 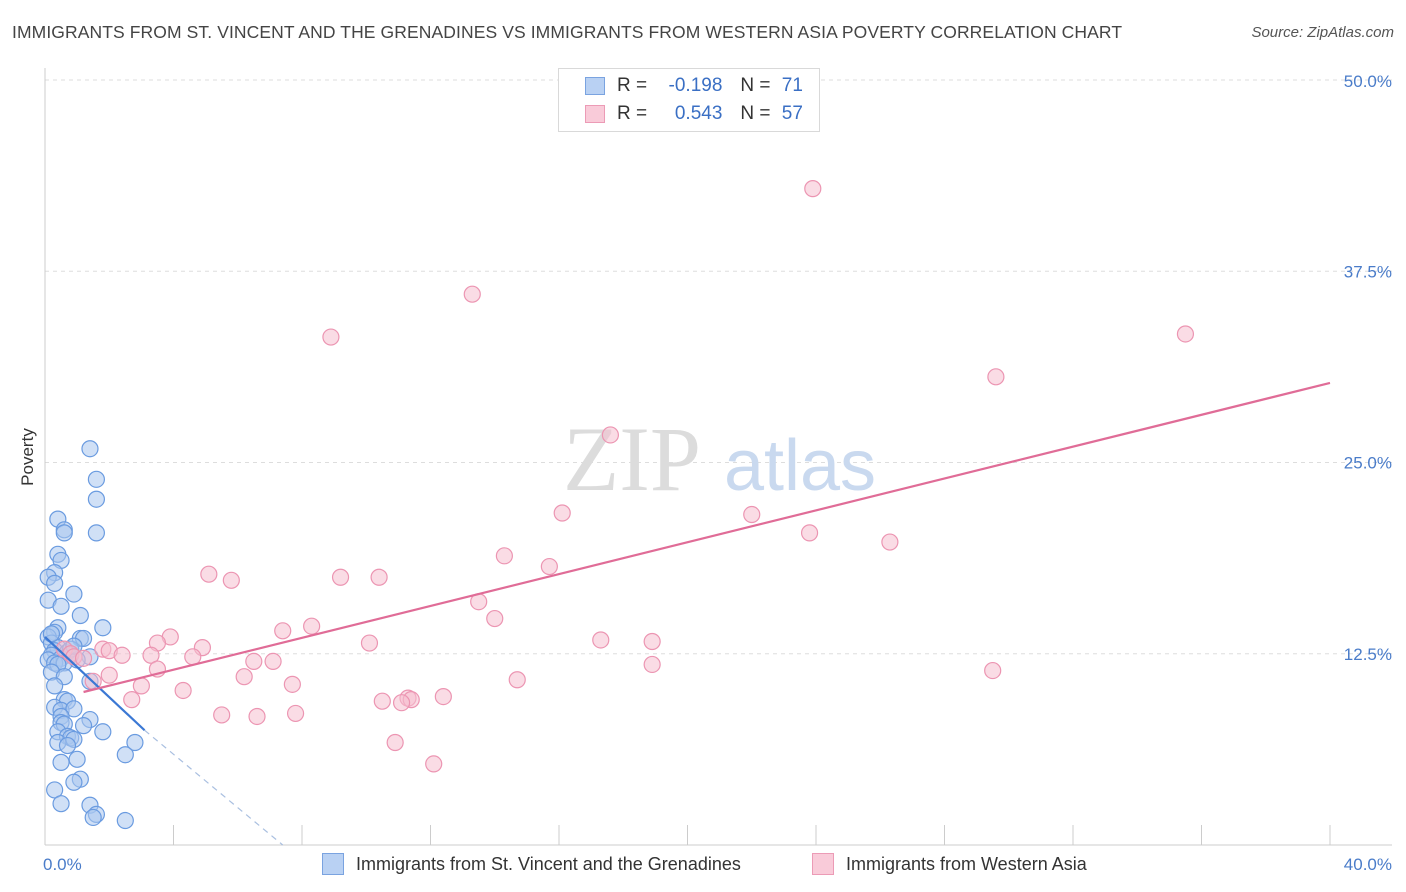 I want to click on series-swatch-pink, so click(x=823, y=864).